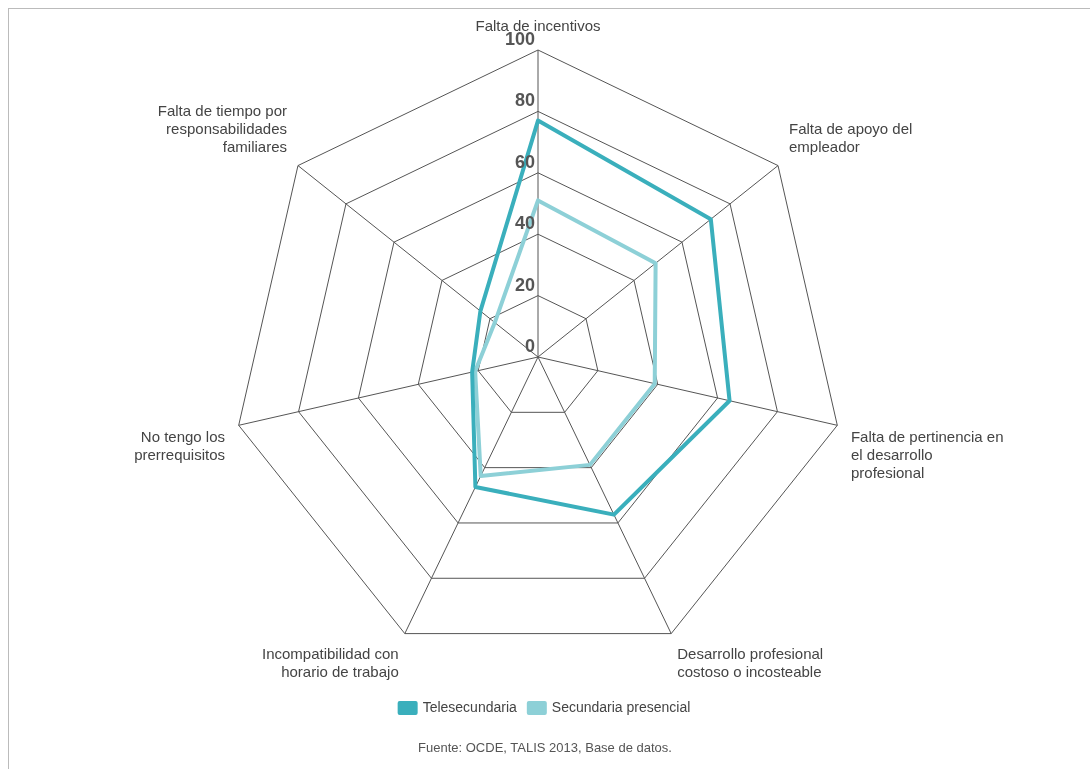 Image resolution: width=1090 pixels, height=769 pixels. I want to click on spoke-label: Falta de pertinencia en el desarrollo profesional, so click(927, 454).